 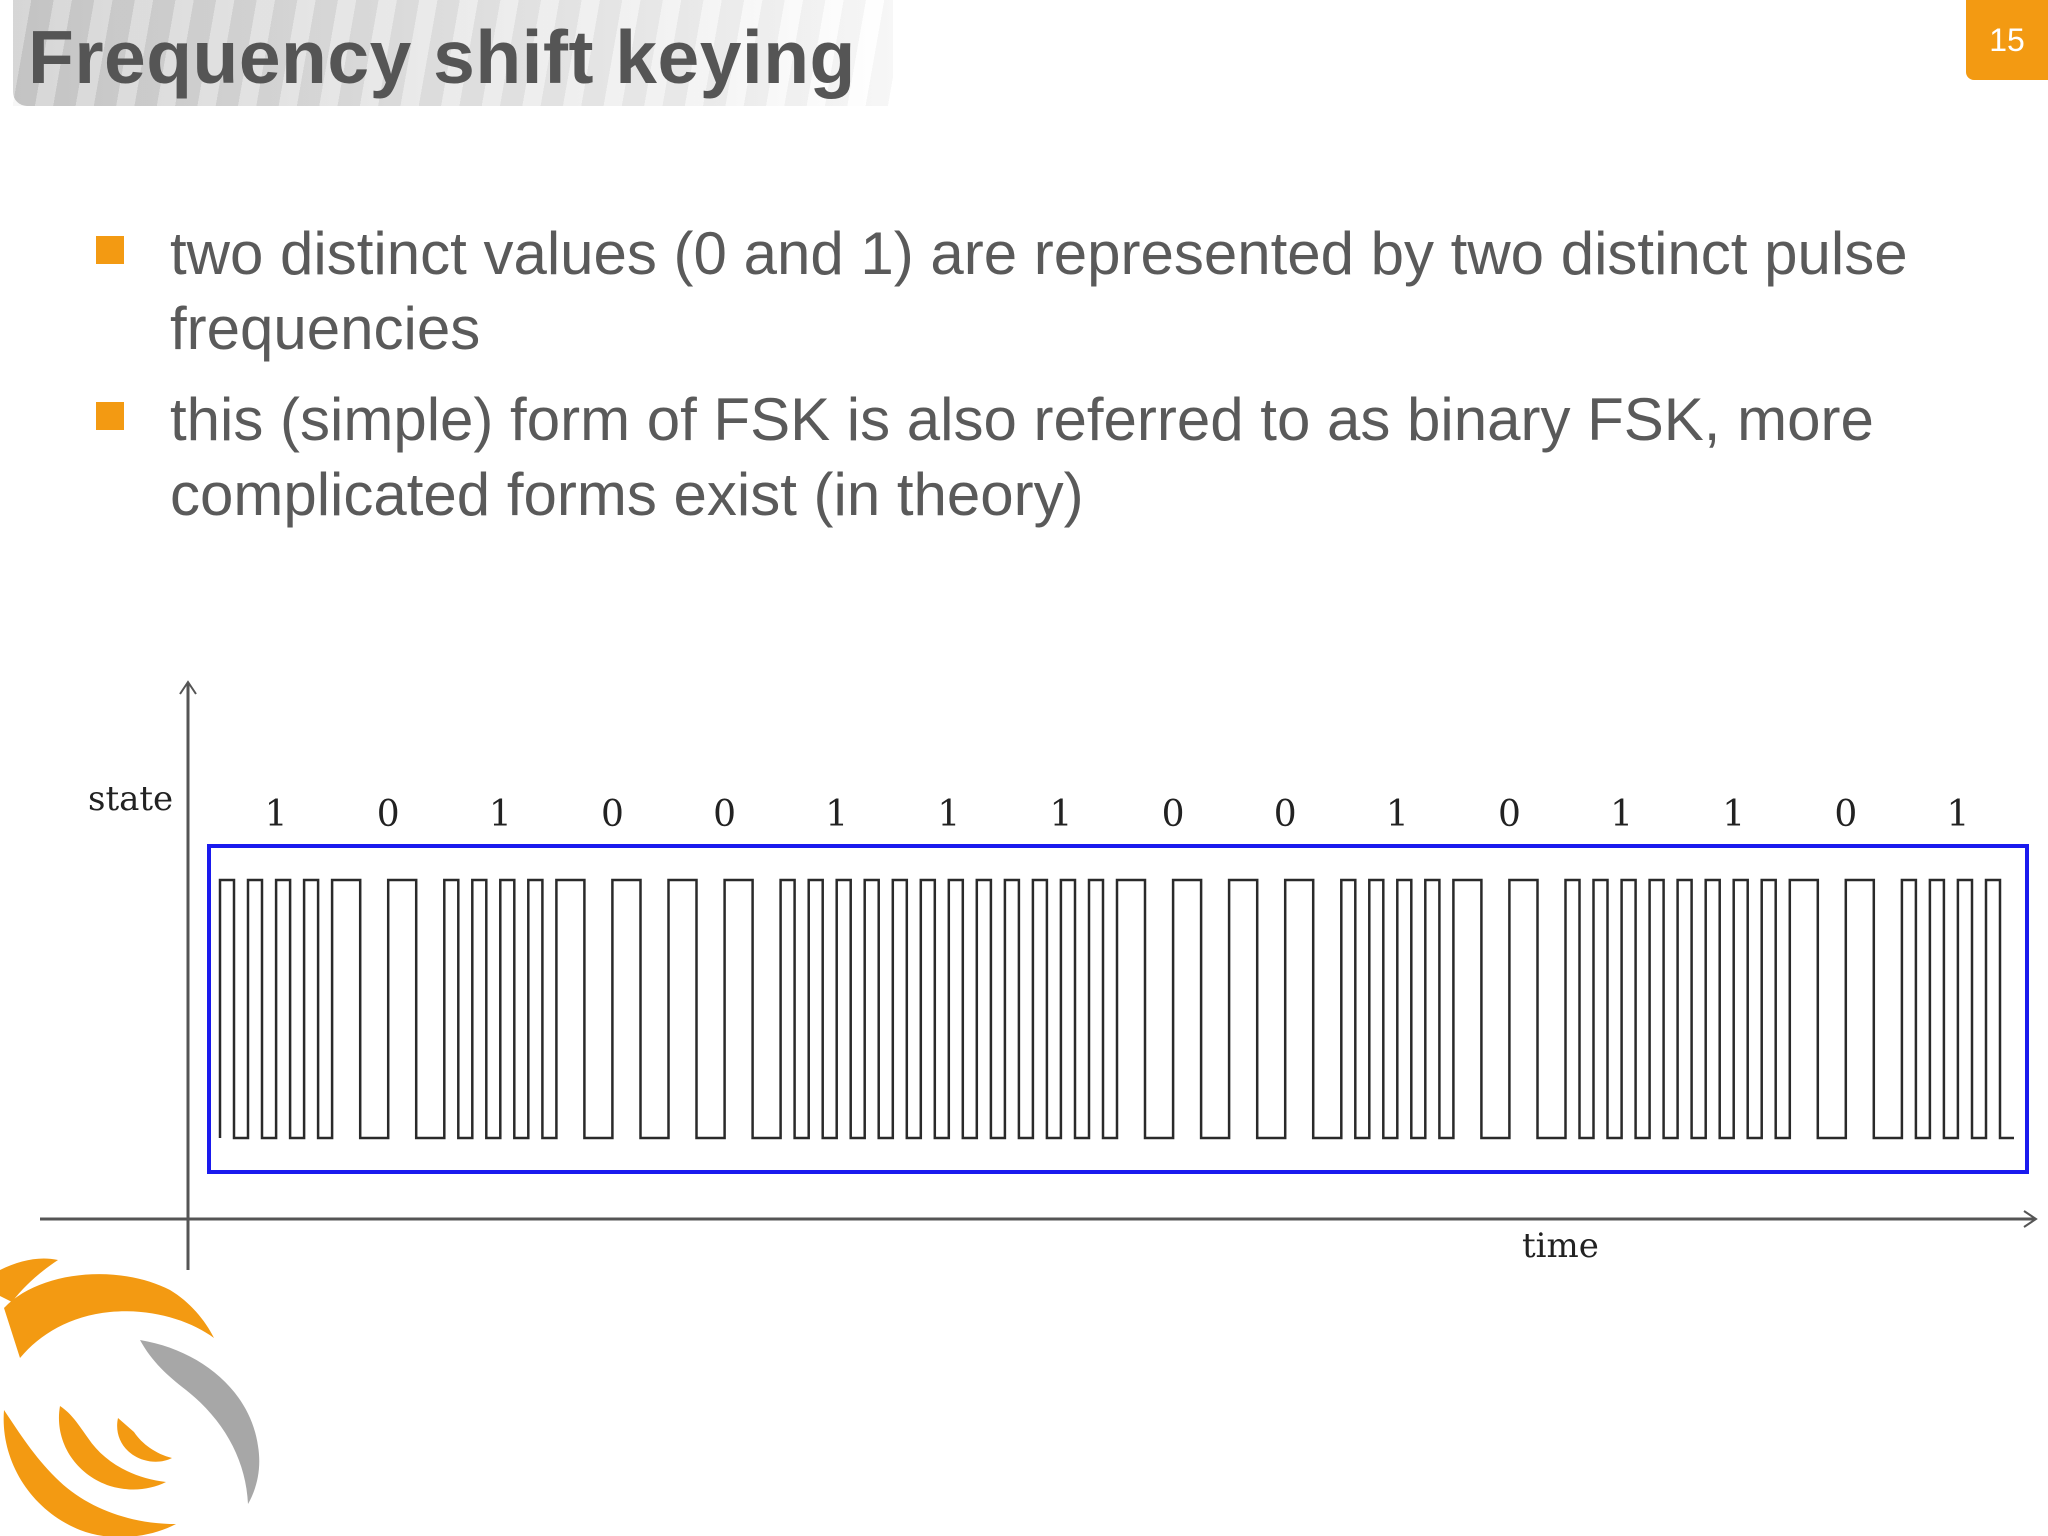 What do you see at coordinates (188, 687) in the screenshot?
I see `y-axis-arrow-icon` at bounding box center [188, 687].